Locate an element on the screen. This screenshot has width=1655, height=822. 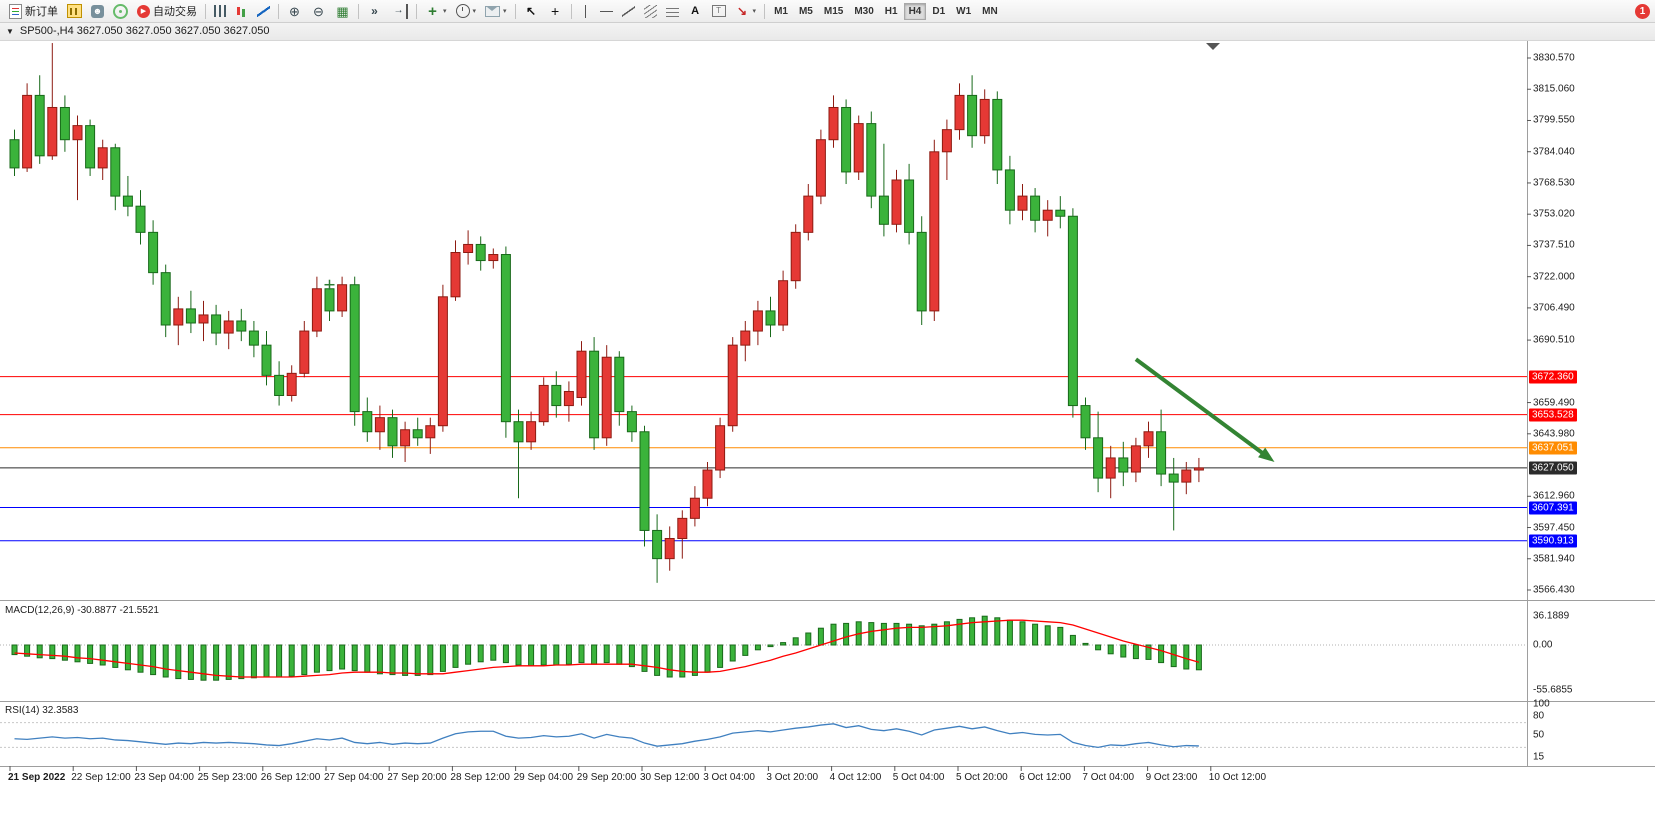
templates-button-caret: ▾ is located at coordinates (505, 11).